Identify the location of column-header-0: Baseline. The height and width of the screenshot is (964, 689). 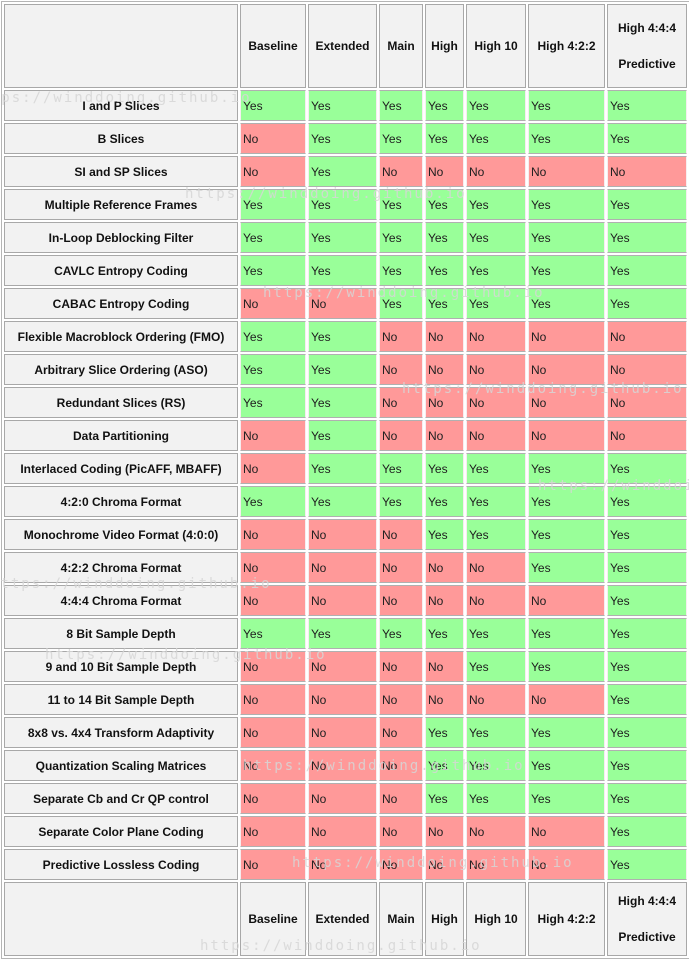
(273, 46).